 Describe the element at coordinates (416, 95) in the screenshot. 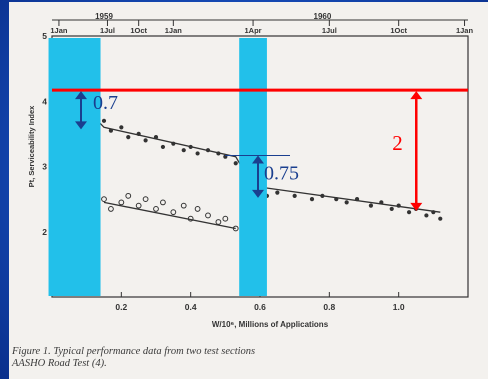

I see `gap-arrow-3-head-top` at that location.